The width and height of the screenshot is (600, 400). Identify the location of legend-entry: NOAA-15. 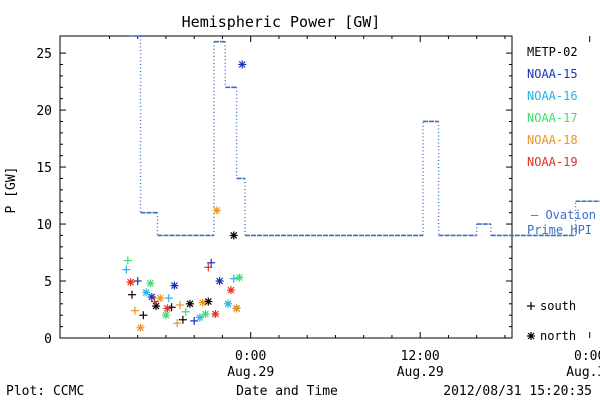
(552, 74).